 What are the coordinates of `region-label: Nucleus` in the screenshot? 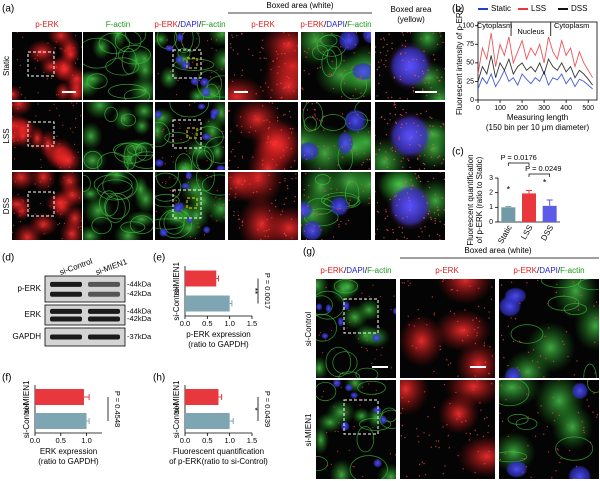 It's located at (530, 31).